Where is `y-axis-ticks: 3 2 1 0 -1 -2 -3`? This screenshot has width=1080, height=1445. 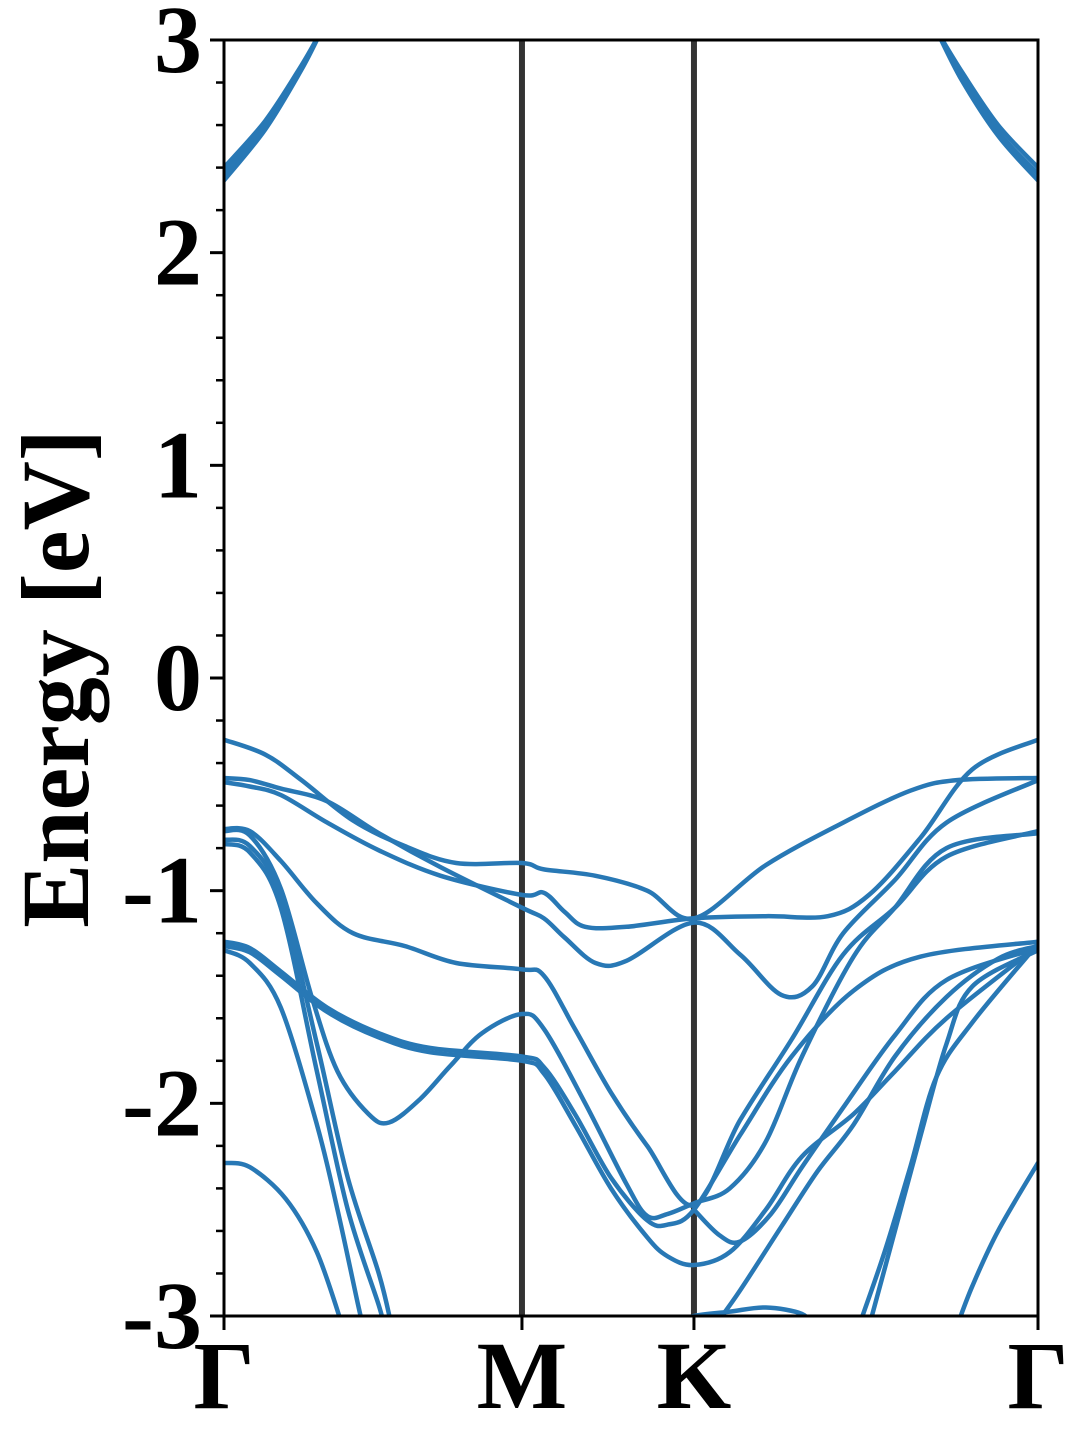
y-axis-ticks: 3 2 1 0 -1 -2 -3 is located at coordinates (173, 684).